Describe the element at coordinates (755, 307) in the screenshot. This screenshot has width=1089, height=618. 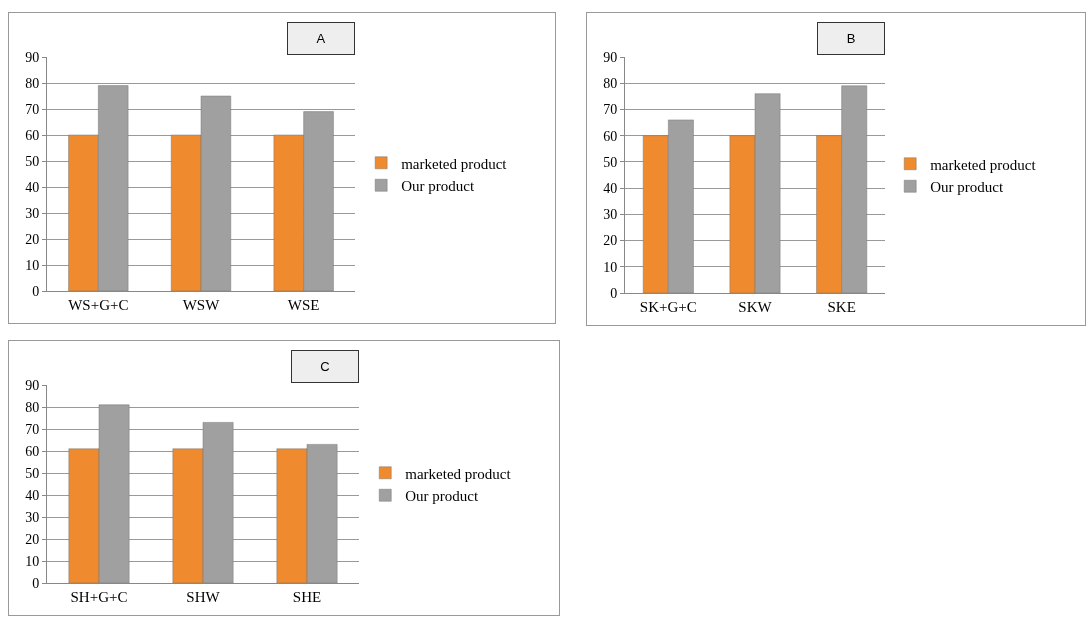
I see `x-tick-label: SKW` at that location.